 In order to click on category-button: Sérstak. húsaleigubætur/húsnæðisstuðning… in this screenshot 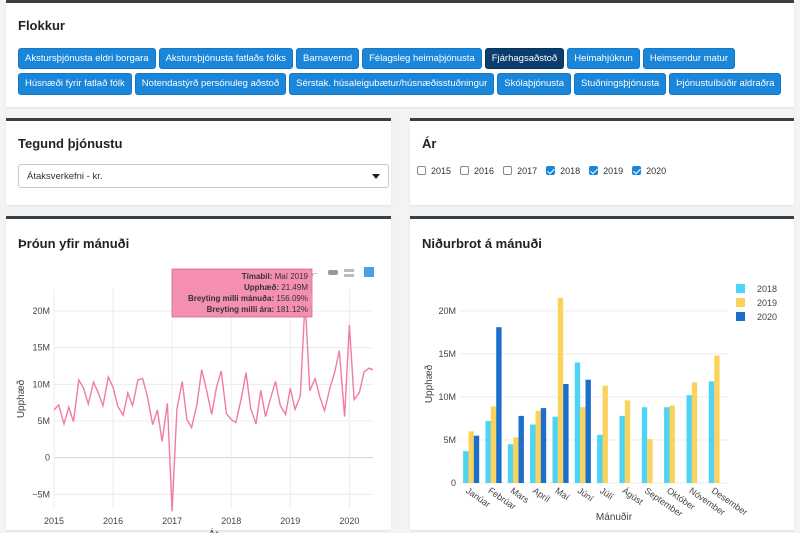, I will do `click(392, 84)`.